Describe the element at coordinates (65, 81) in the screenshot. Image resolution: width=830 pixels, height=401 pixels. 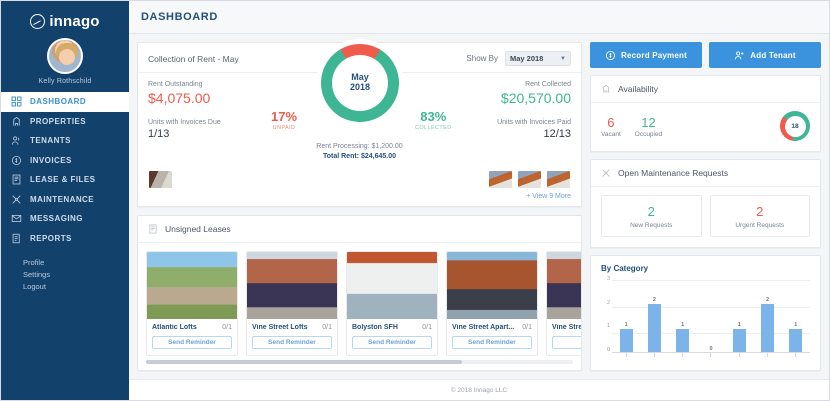
I see `user-name: Kelly Rothschild` at that location.